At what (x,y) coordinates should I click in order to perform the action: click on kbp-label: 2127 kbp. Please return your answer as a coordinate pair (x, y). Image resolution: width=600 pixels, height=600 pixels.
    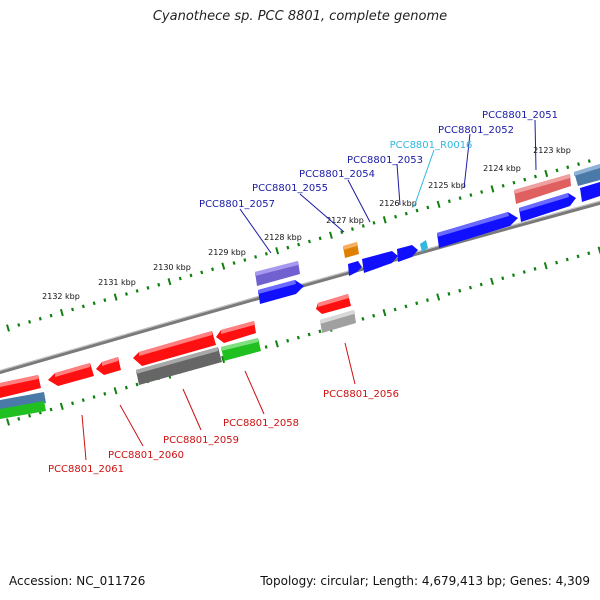
    Looking at the image, I should click on (345, 220).